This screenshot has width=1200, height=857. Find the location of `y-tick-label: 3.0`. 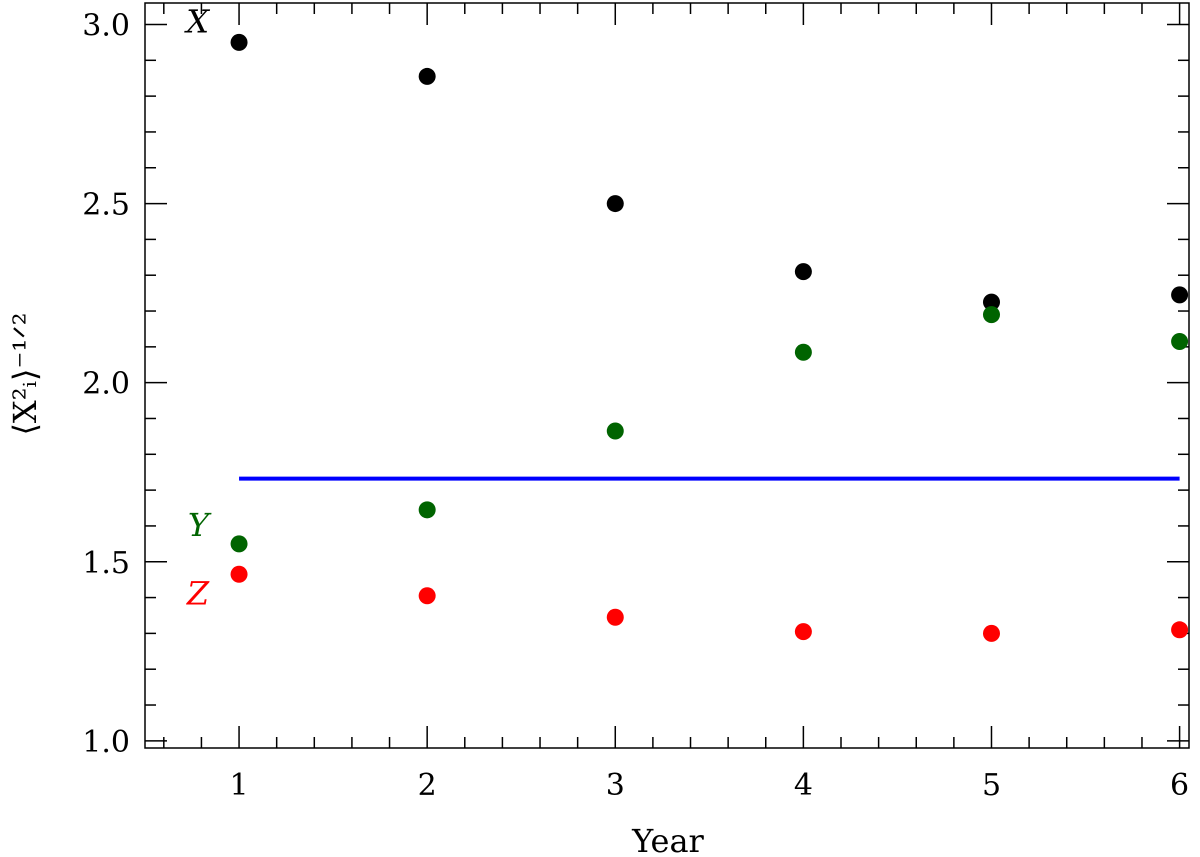

y-tick-label: 3.0 is located at coordinates (106, 25).